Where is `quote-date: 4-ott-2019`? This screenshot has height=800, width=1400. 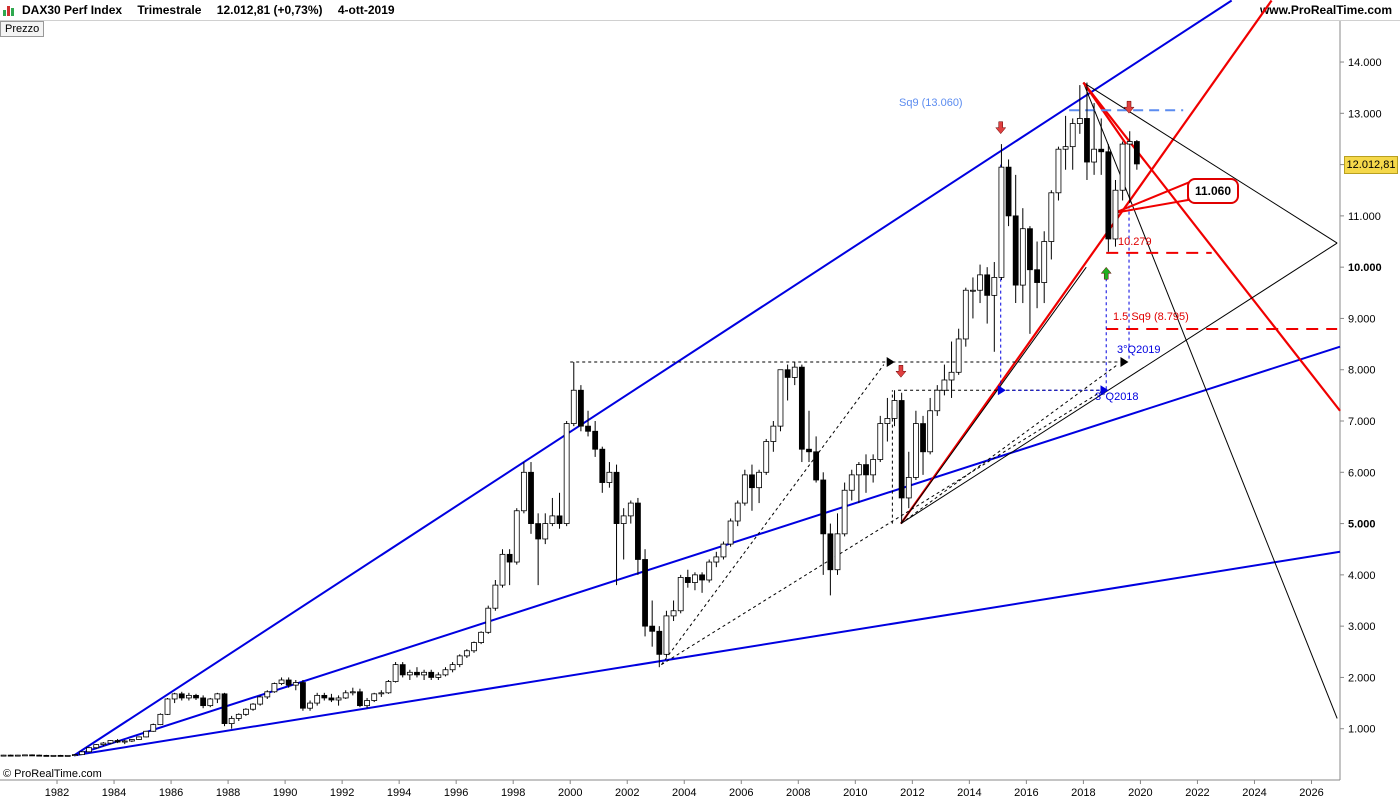
quote-date: 4-ott-2019 is located at coordinates (366, 10).